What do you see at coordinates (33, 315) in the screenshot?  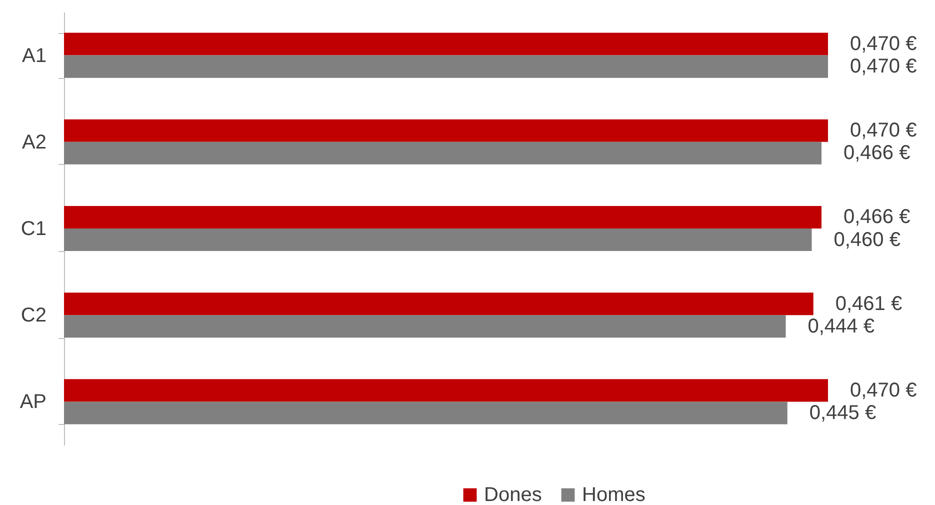 I see `y-tick-label: C2` at bounding box center [33, 315].